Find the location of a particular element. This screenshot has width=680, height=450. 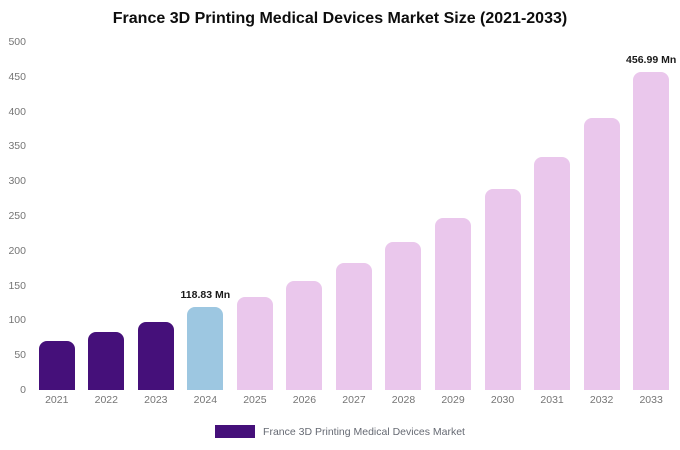

y-tick-label: 250 is located at coordinates (17, 216).